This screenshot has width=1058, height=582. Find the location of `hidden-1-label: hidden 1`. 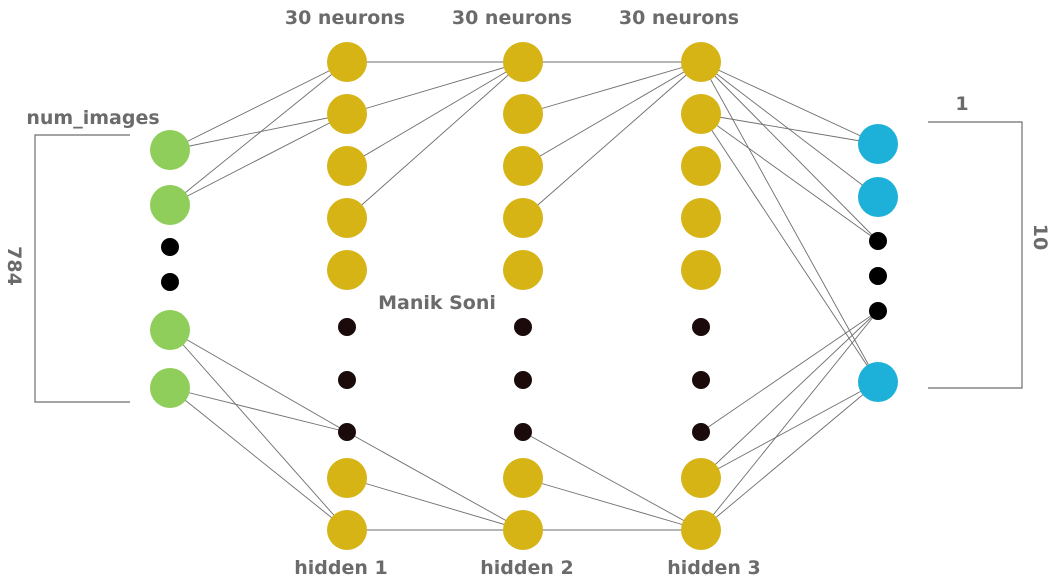

hidden-1-label: hidden 1 is located at coordinates (341, 568).